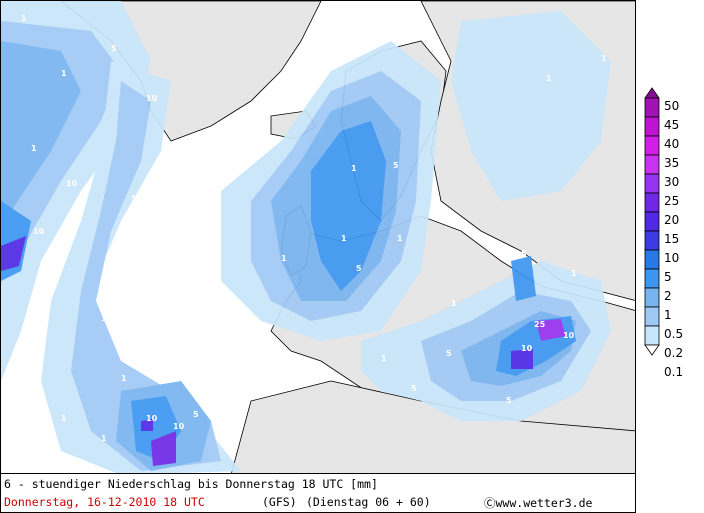  What do you see at coordinates (668, 315) in the screenshot?
I see `legend-label-1: 1` at bounding box center [668, 315].